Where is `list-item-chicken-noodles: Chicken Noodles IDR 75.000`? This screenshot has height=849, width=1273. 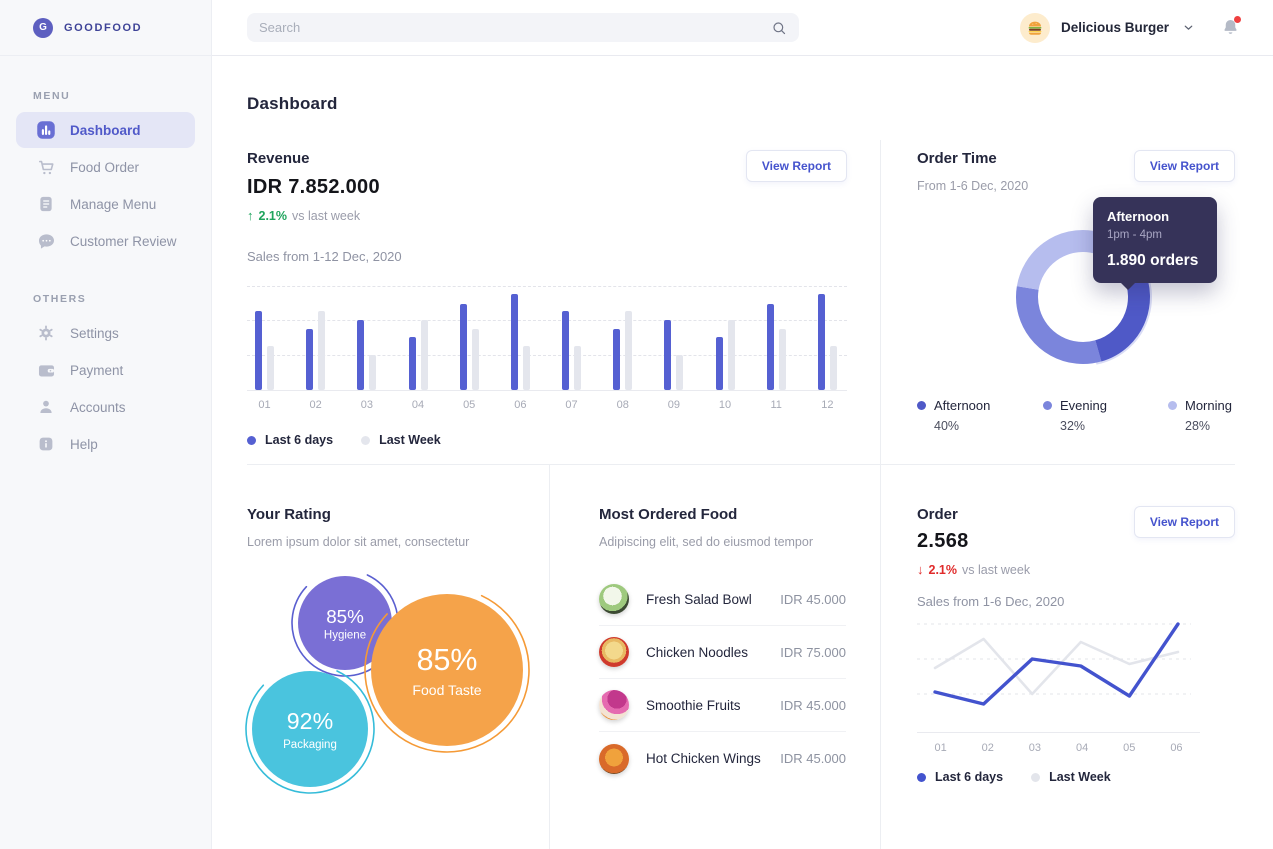 list-item-chicken-noodles: Chicken Noodles IDR 75.000 is located at coordinates (722, 652).